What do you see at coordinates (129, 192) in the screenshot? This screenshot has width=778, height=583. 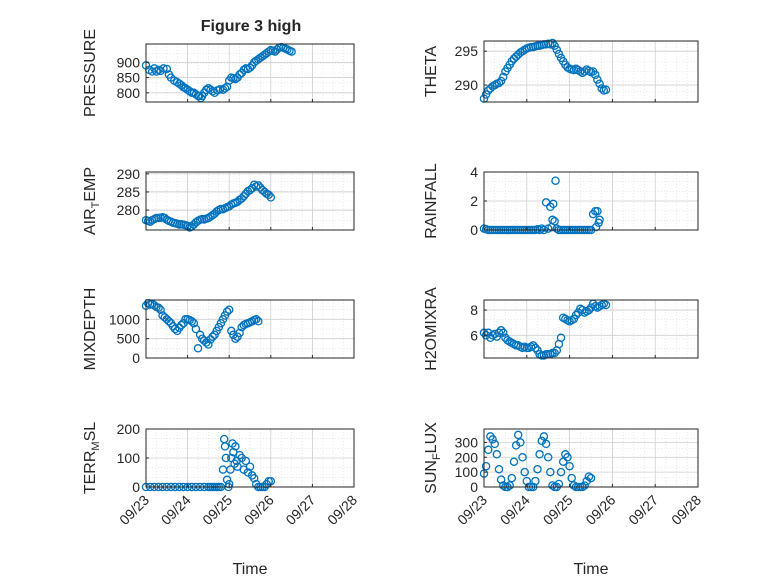 I see `y-tick-label: 285` at bounding box center [129, 192].